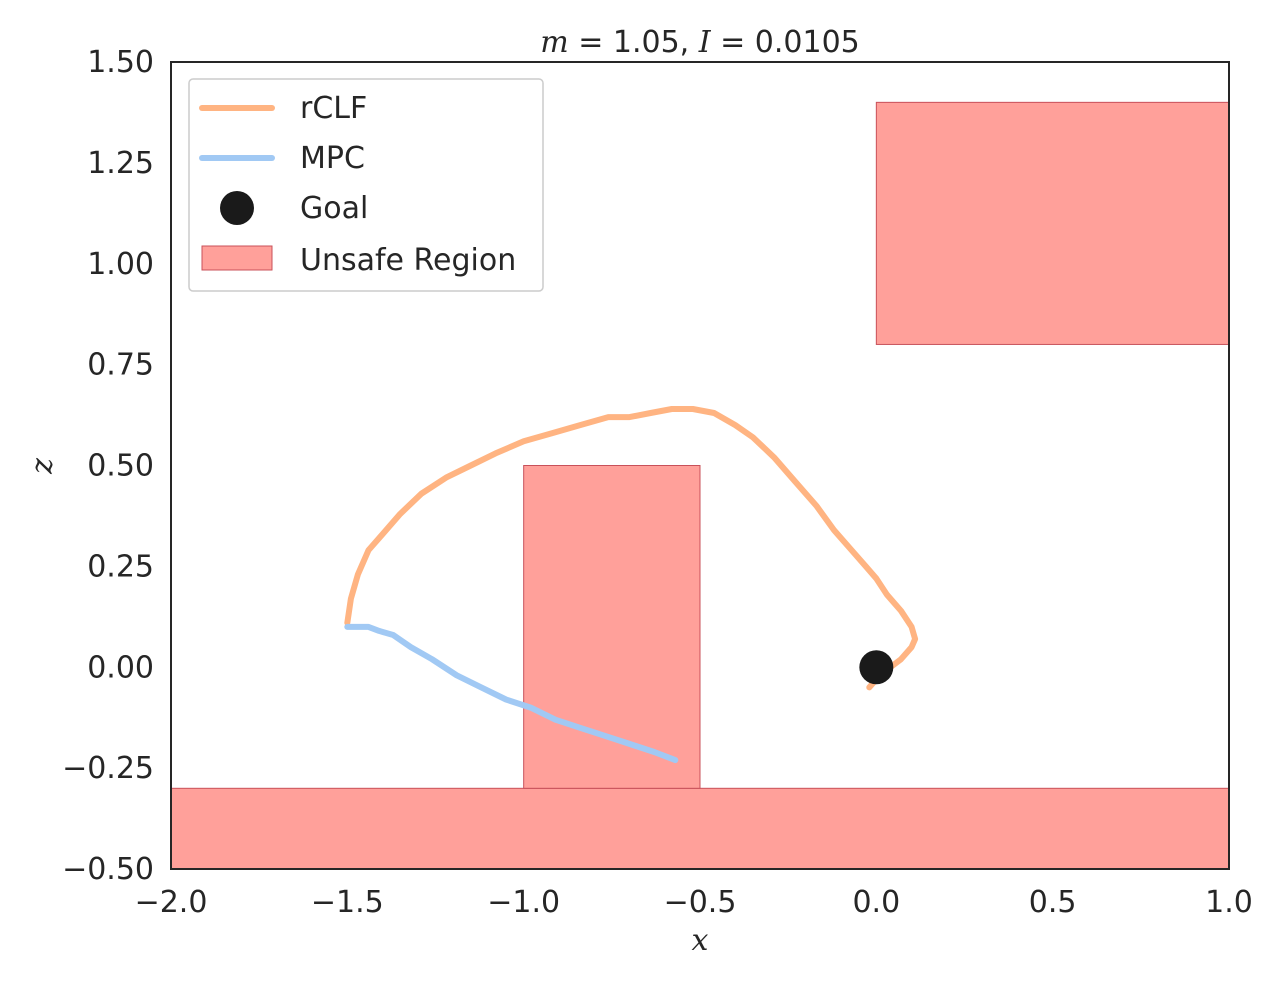 This screenshot has width=1280, height=986. I want to click on y-tick-labels: −0.50 −0.25 0.00 0.25 0.50 0.75 1.00 1.25 1.50, so click(108, 466).